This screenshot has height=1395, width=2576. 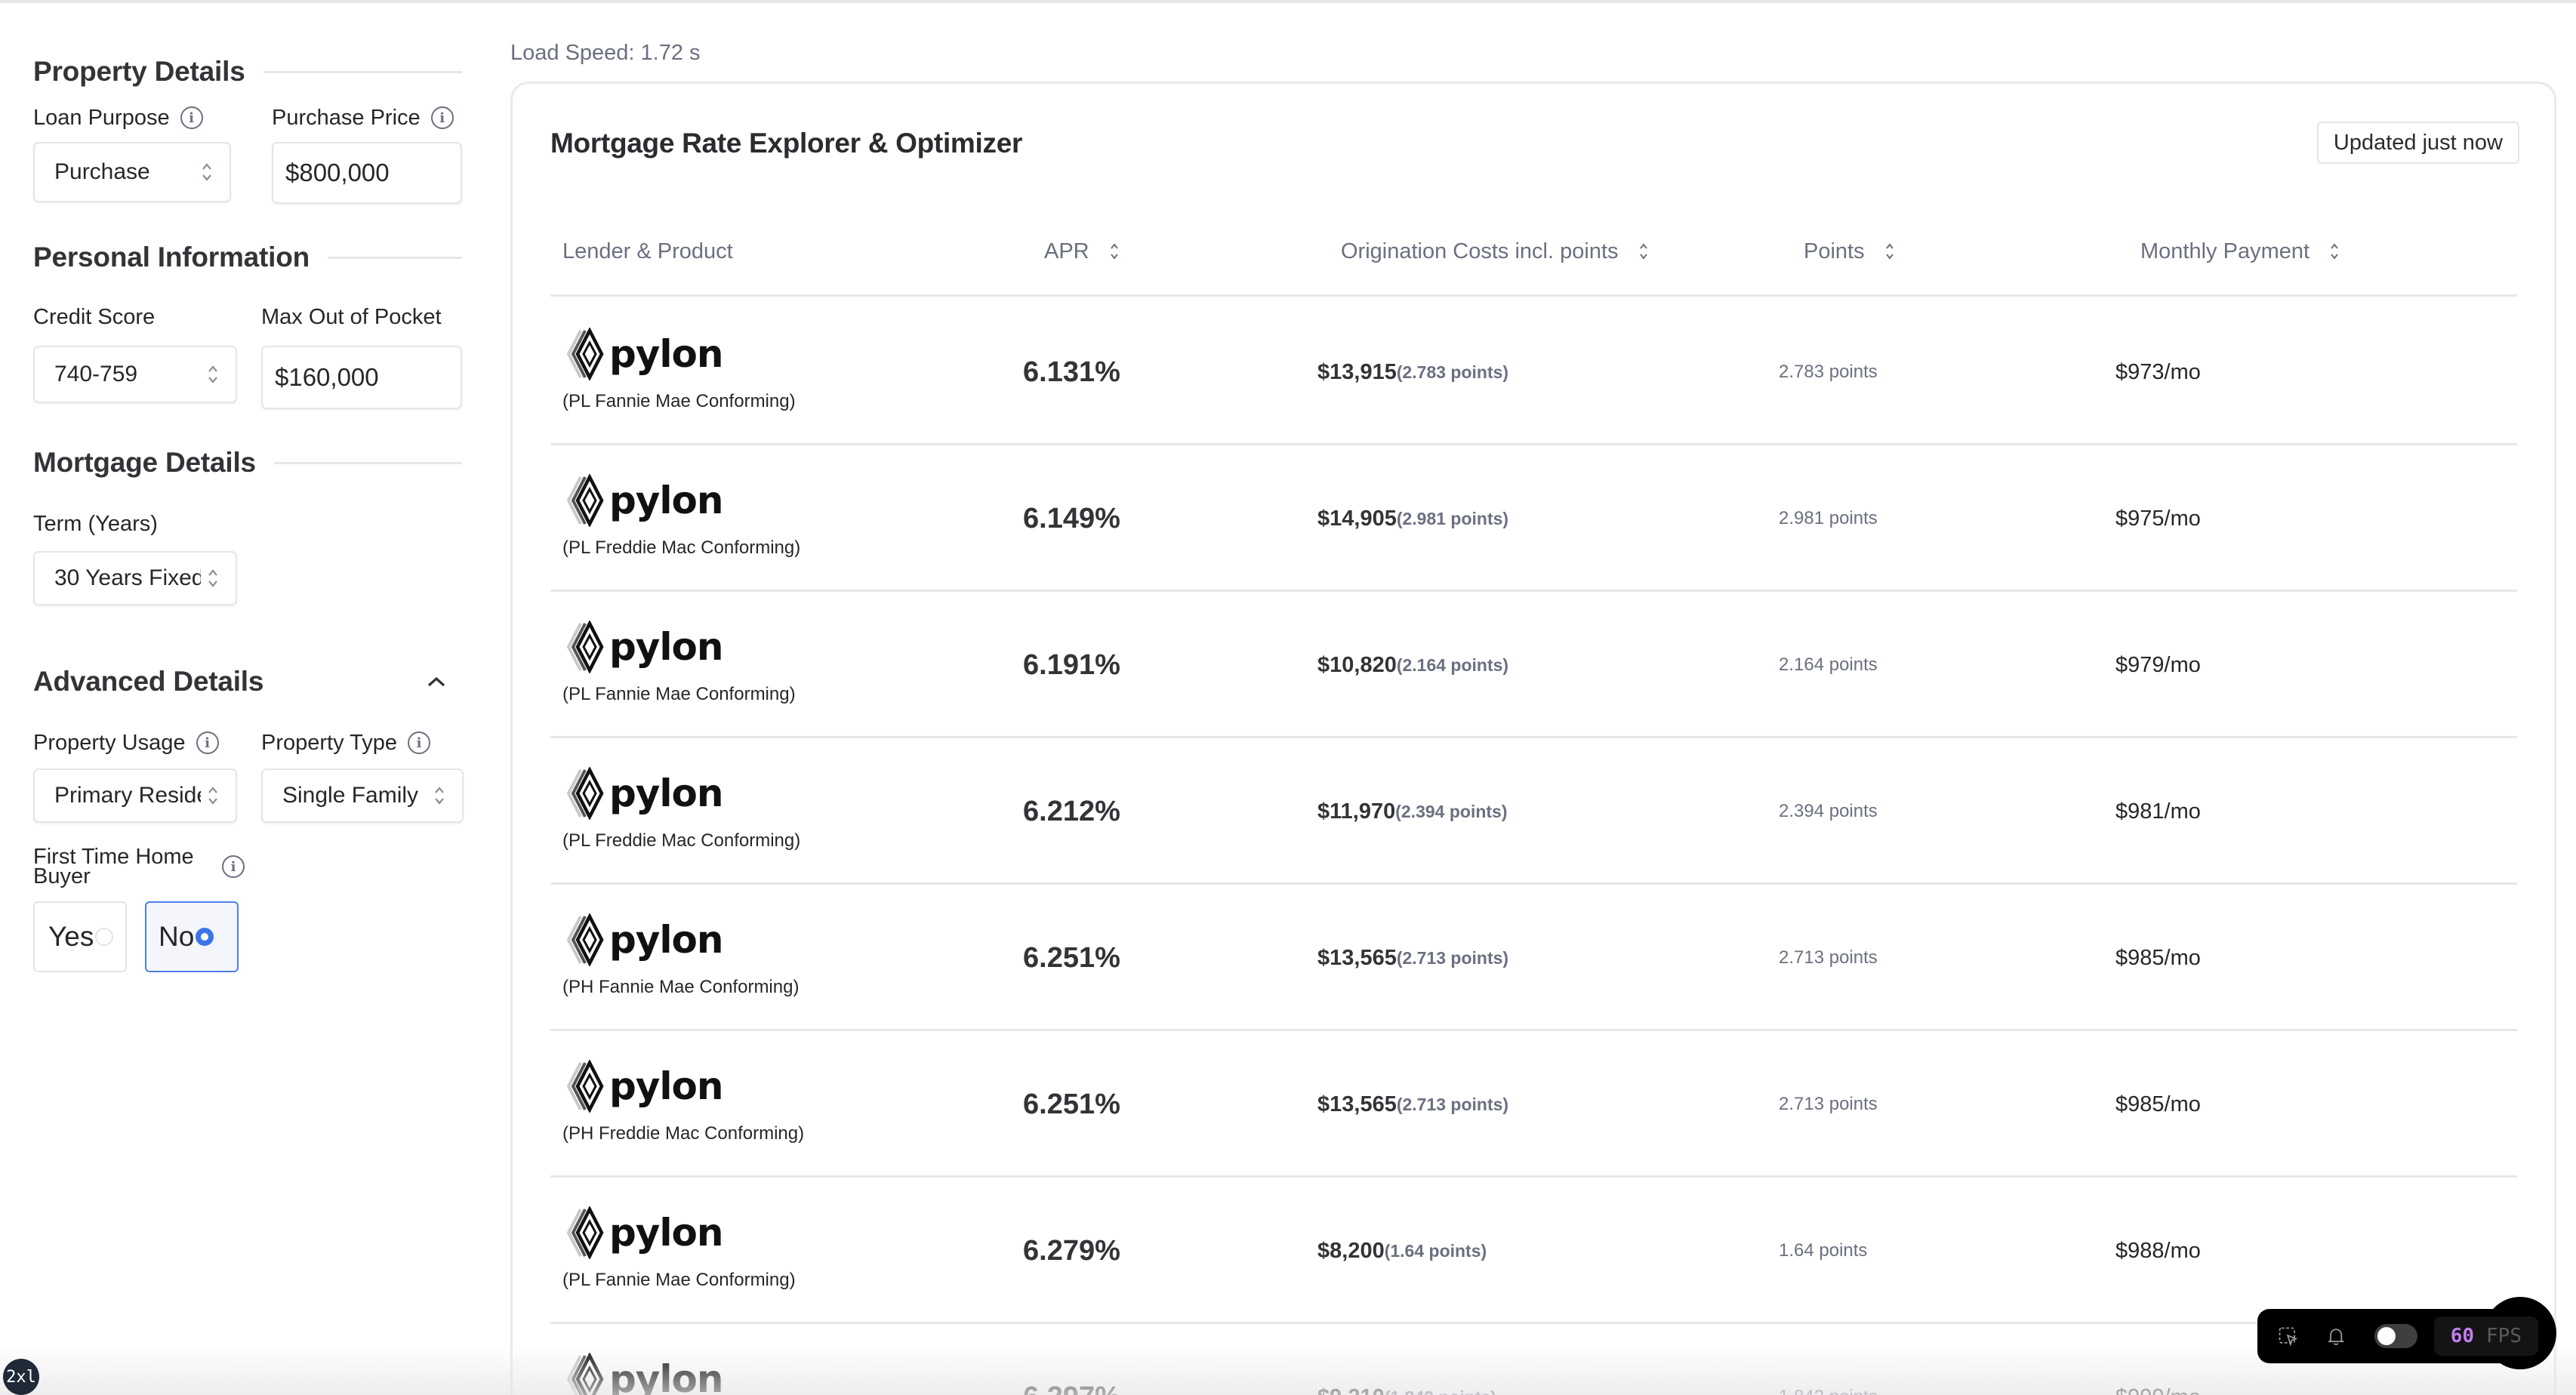 What do you see at coordinates (367, 462) in the screenshot?
I see `divider` at bounding box center [367, 462].